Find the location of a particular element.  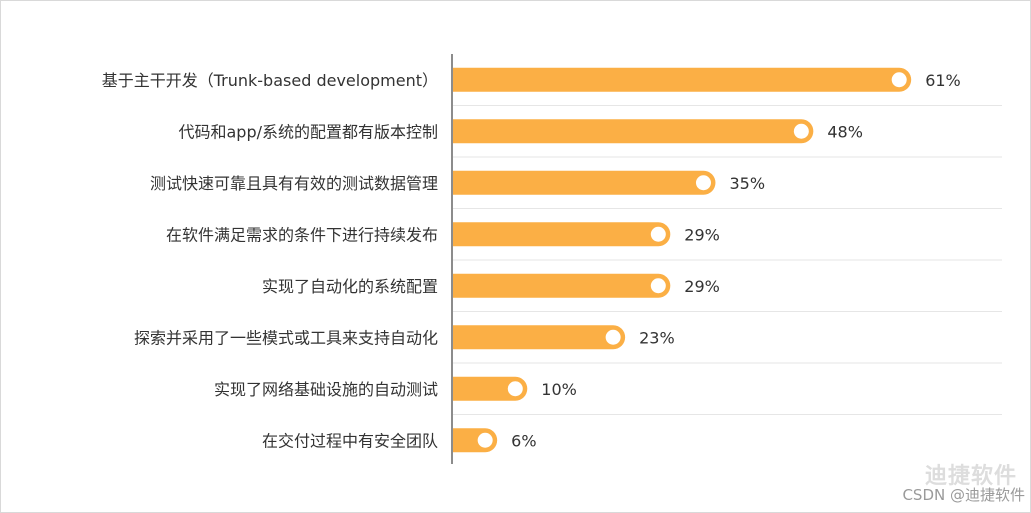

category-label: 在交付过程中有安全团队 is located at coordinates (350, 440).